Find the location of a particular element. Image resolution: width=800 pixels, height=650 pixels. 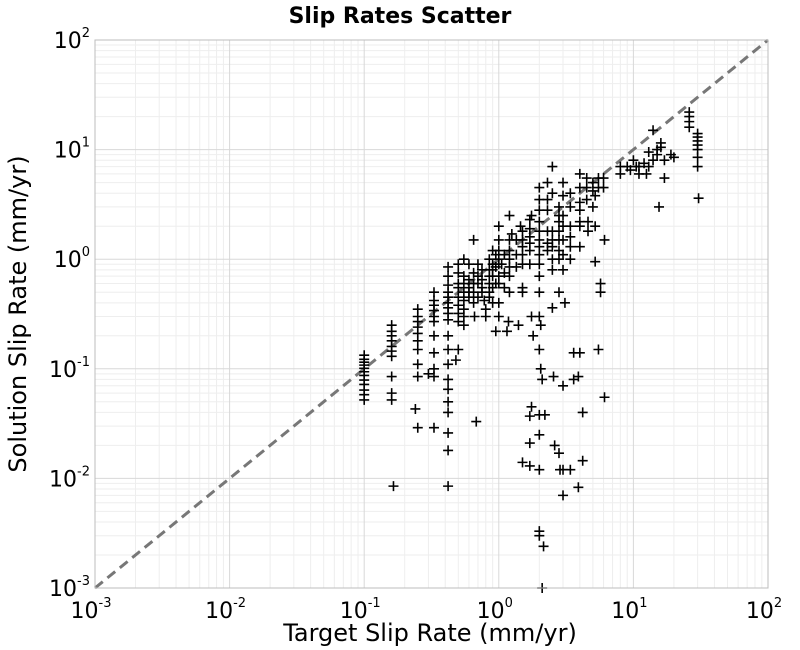

x-tick-label-exponent: 0 is located at coordinates (509, 603).